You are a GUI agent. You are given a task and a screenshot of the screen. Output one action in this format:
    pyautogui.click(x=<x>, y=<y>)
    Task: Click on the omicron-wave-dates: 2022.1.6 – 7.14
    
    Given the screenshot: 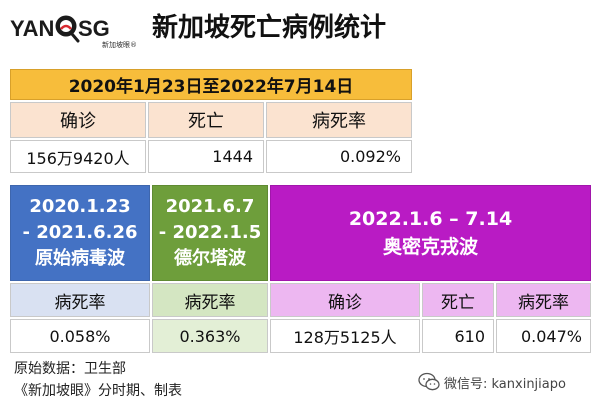 What is the action you would take?
    pyautogui.click(x=430, y=219)
    